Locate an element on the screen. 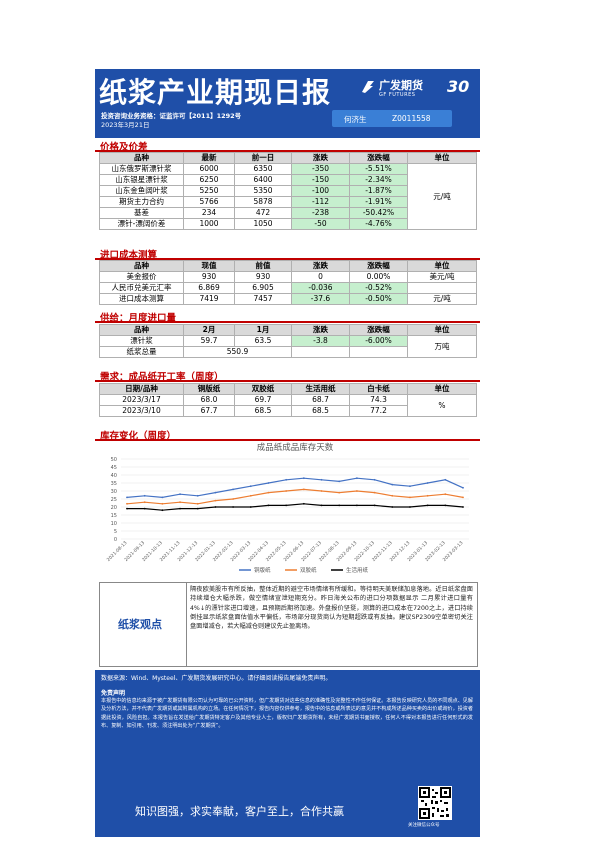 The width and height of the screenshot is (595, 842). anniversary-badge: 30 is located at coordinates (458, 86).